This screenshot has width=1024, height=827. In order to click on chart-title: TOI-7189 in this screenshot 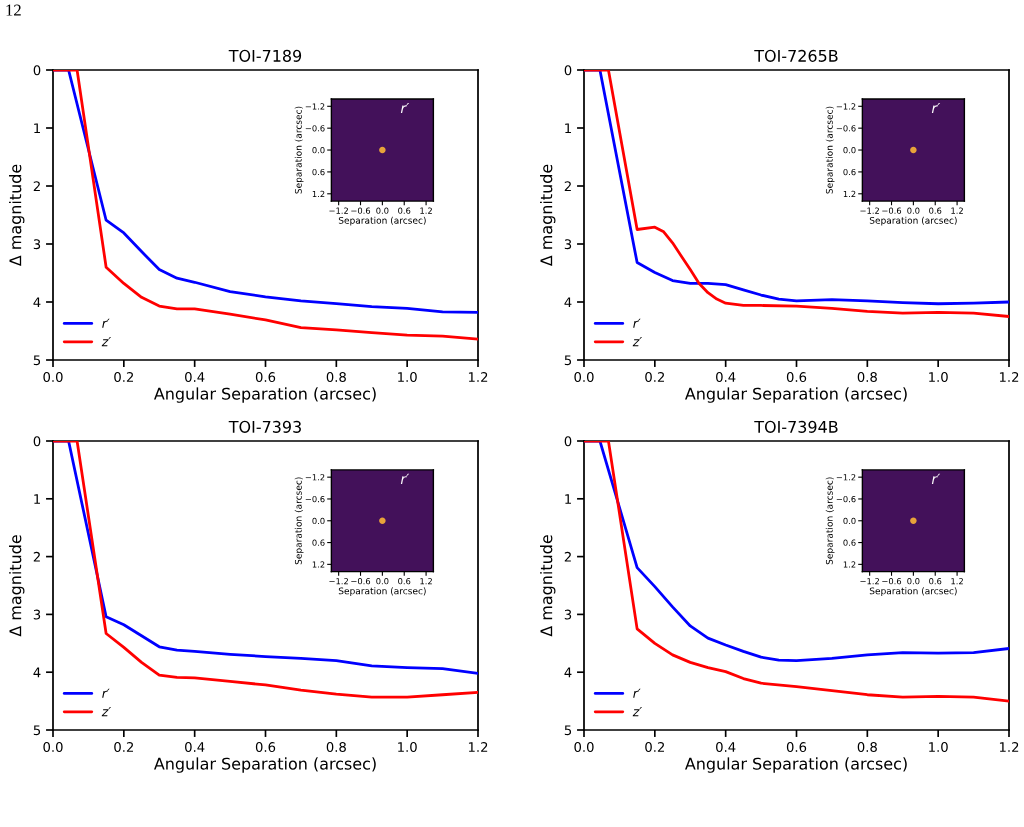, I will do `click(265, 55)`.